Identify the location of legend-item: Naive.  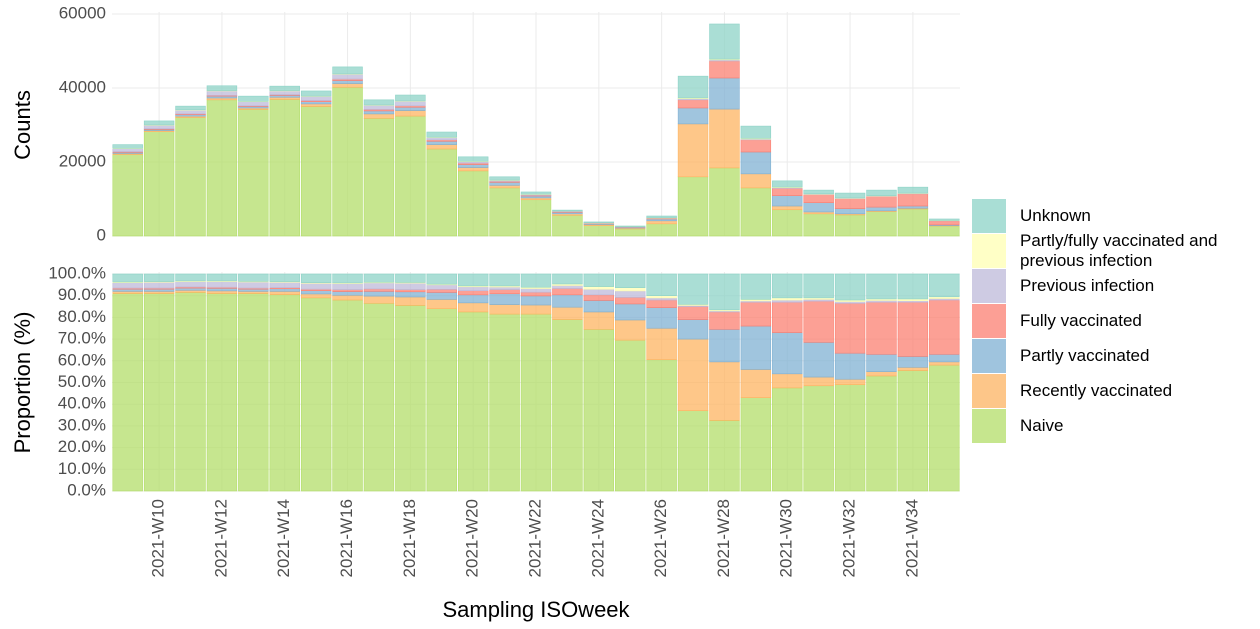
(1107, 425).